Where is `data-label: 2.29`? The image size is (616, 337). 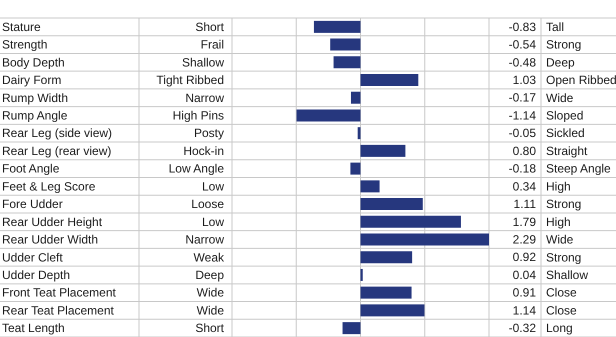
data-label: 2.29 is located at coordinates (524, 239).